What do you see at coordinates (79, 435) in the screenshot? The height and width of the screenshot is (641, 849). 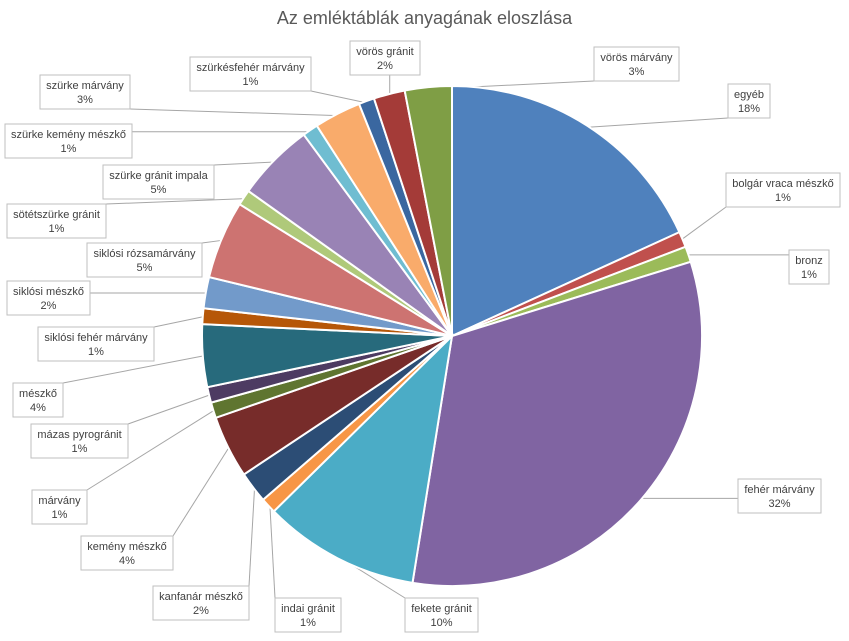 I see `data-label-category: mázas pyrogránit` at bounding box center [79, 435].